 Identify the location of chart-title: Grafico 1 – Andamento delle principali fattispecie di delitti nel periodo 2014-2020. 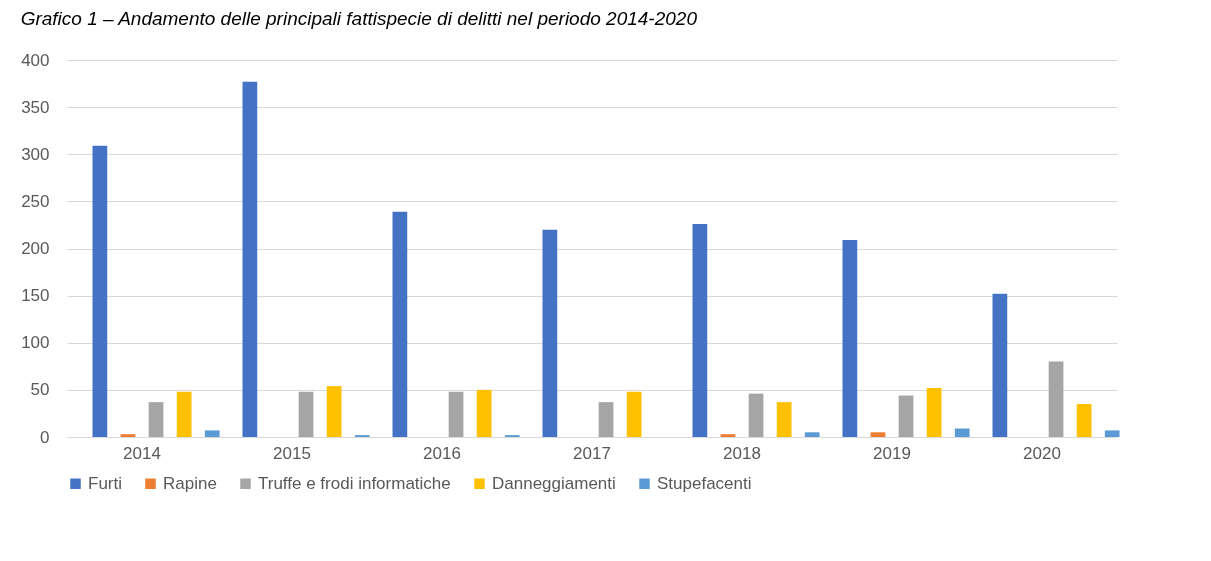
(359, 18).